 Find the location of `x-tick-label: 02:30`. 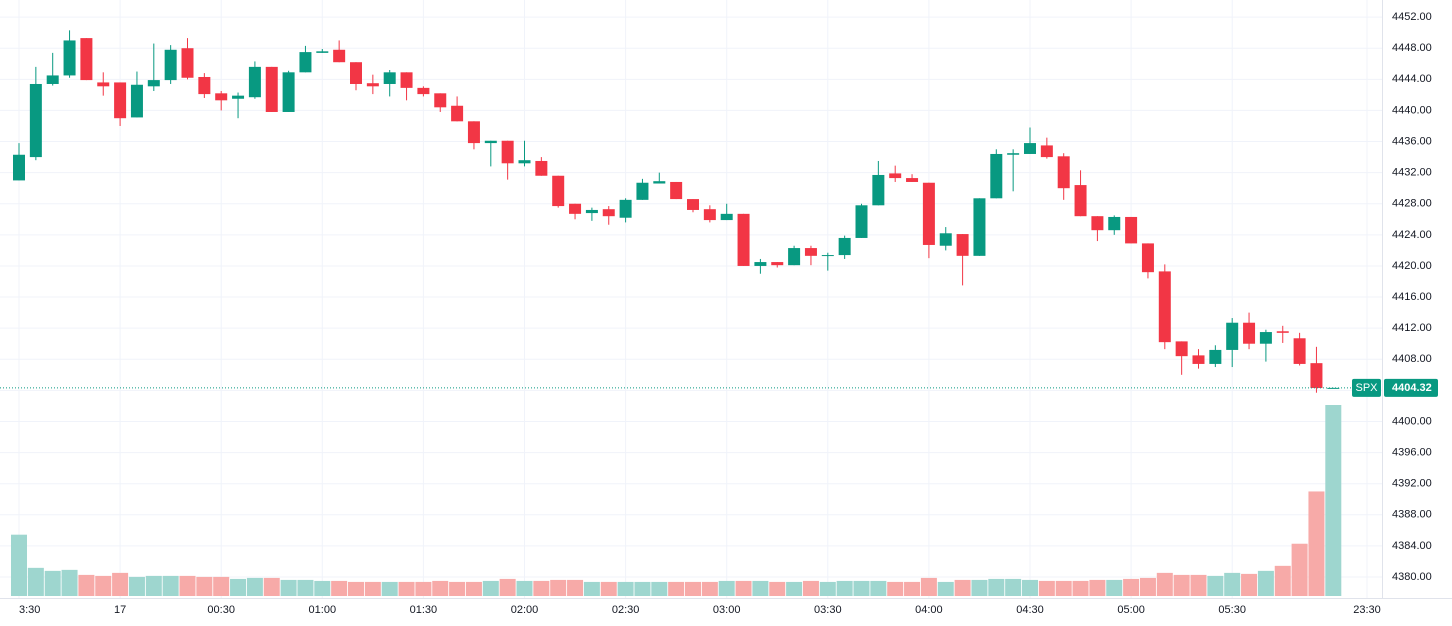

x-tick-label: 02:30 is located at coordinates (626, 610).